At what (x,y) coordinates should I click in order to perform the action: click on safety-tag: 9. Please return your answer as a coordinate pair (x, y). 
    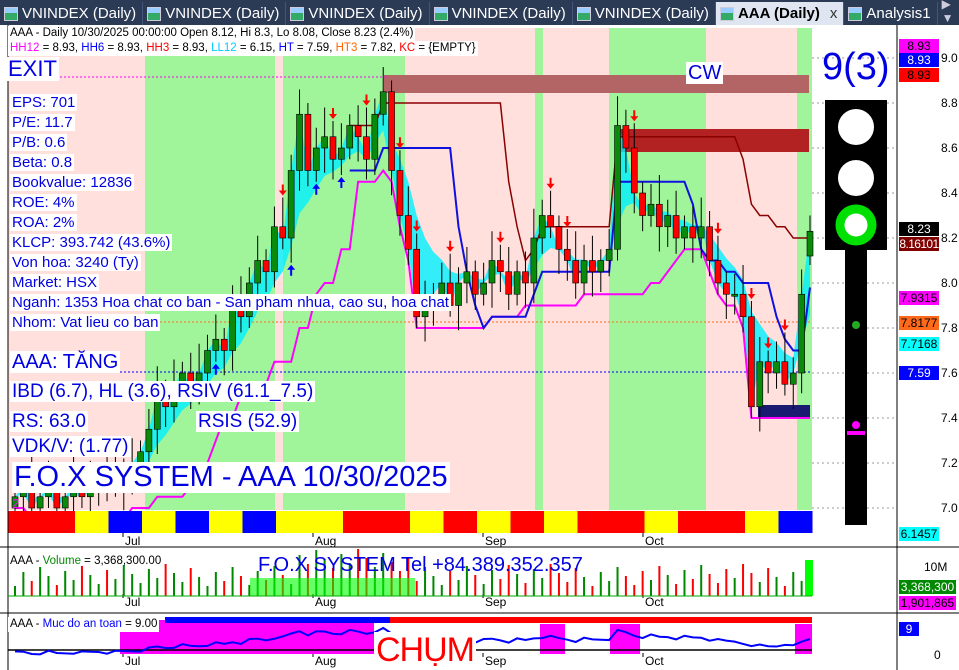
    Looking at the image, I should click on (909, 629).